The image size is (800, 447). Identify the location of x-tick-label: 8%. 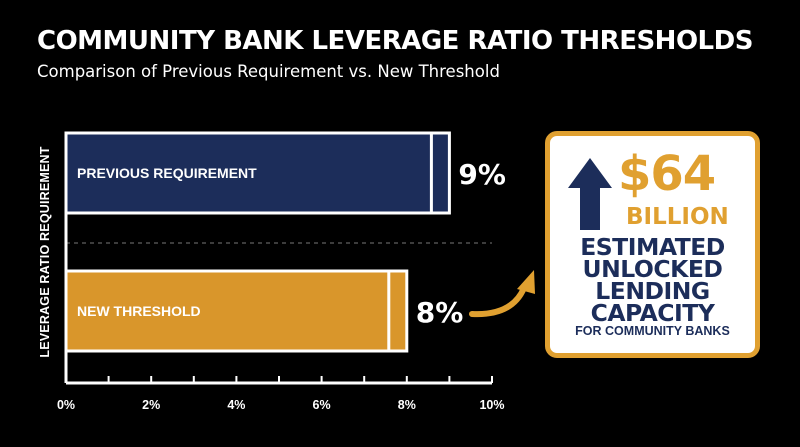
(407, 405).